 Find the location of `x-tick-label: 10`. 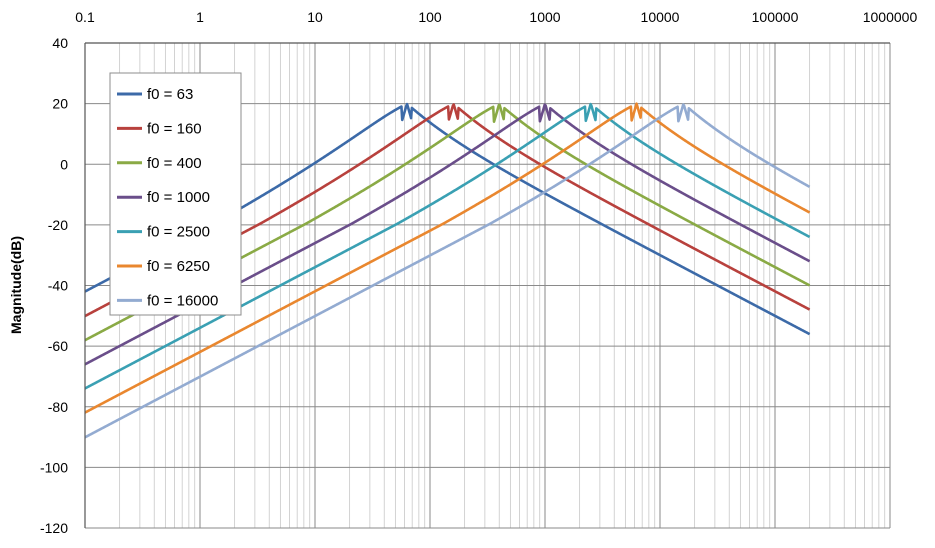

x-tick-label: 10 is located at coordinates (315, 17).